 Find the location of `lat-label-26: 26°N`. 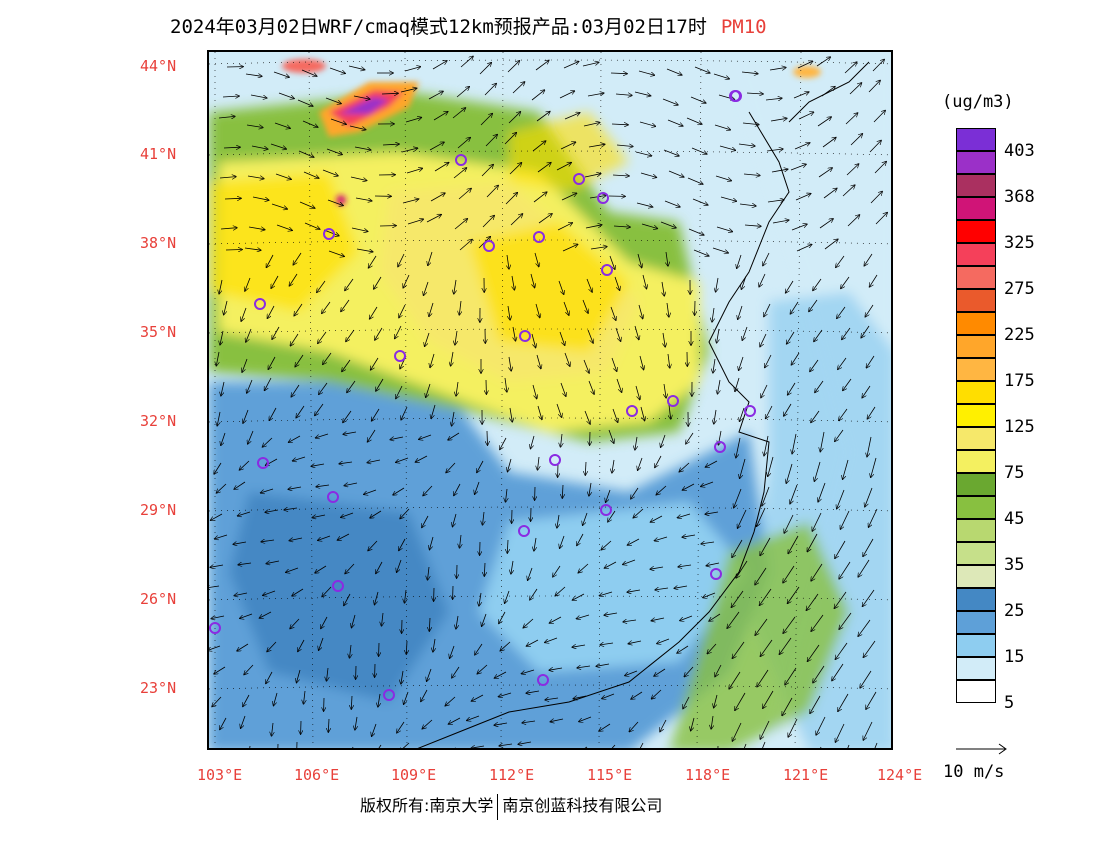

lat-label-26: 26°N is located at coordinates (158, 599).